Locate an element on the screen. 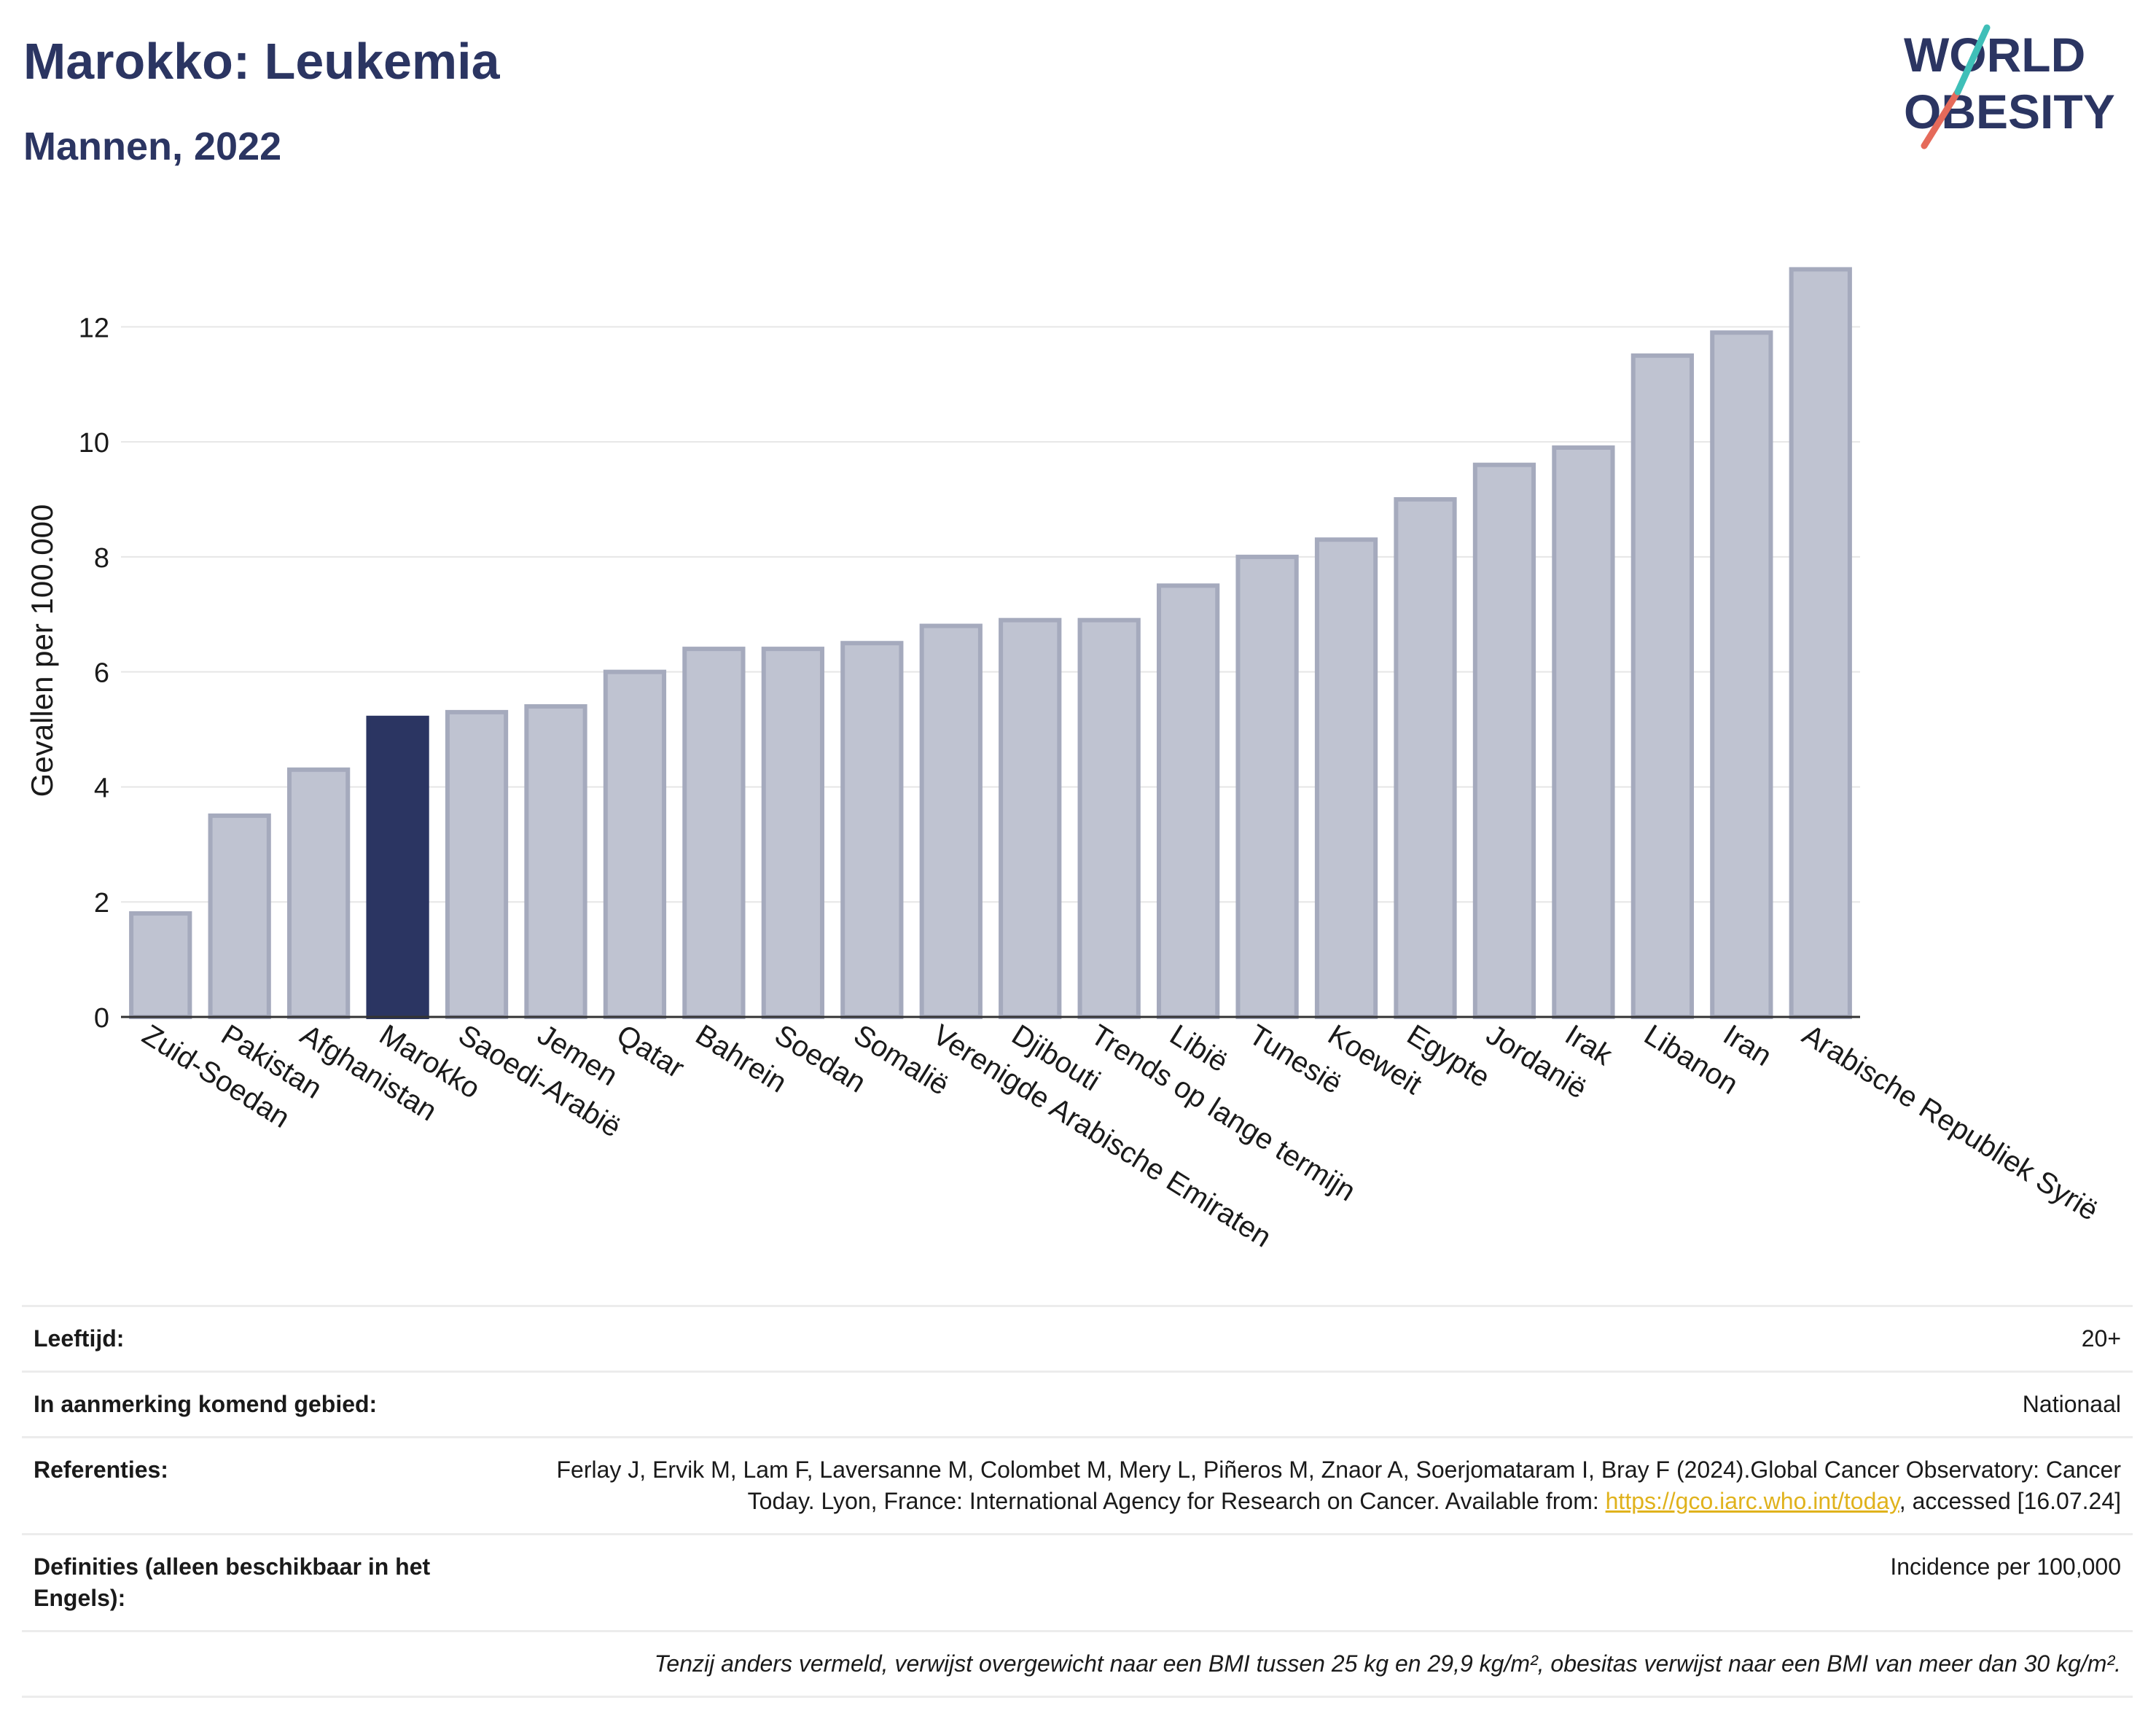 The image size is (2156, 1735). y-tick-label: 0 is located at coordinates (101, 1018).